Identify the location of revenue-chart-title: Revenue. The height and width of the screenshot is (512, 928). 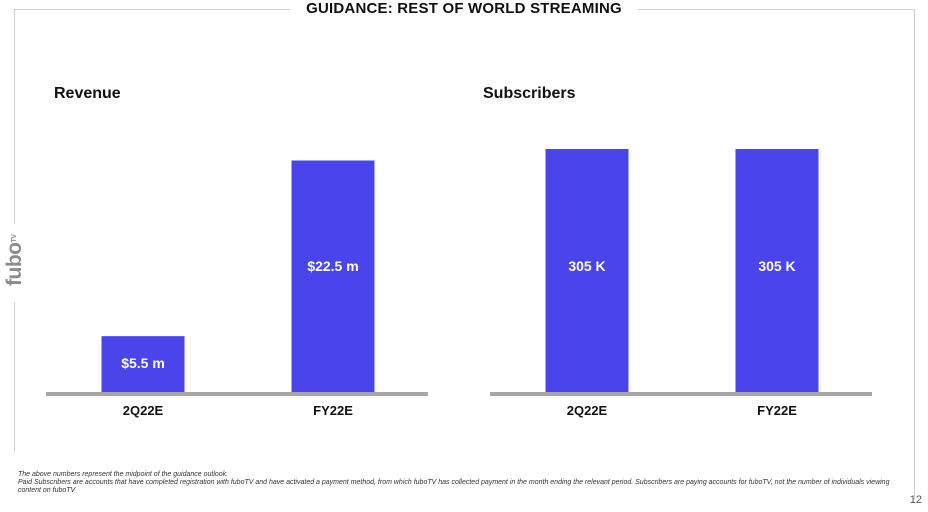
(87, 93).